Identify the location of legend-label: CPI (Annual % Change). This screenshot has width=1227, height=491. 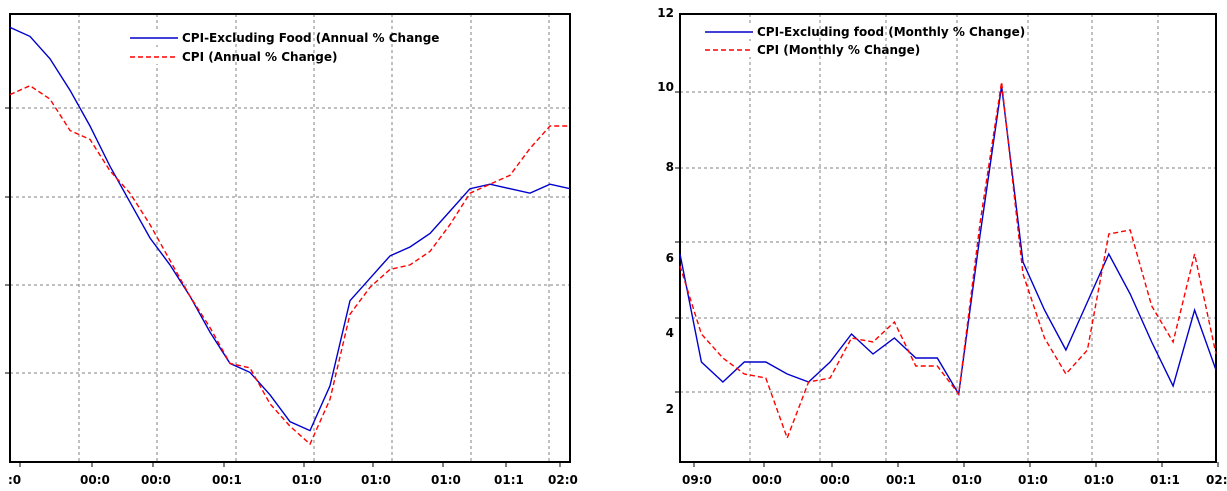
(259, 57).